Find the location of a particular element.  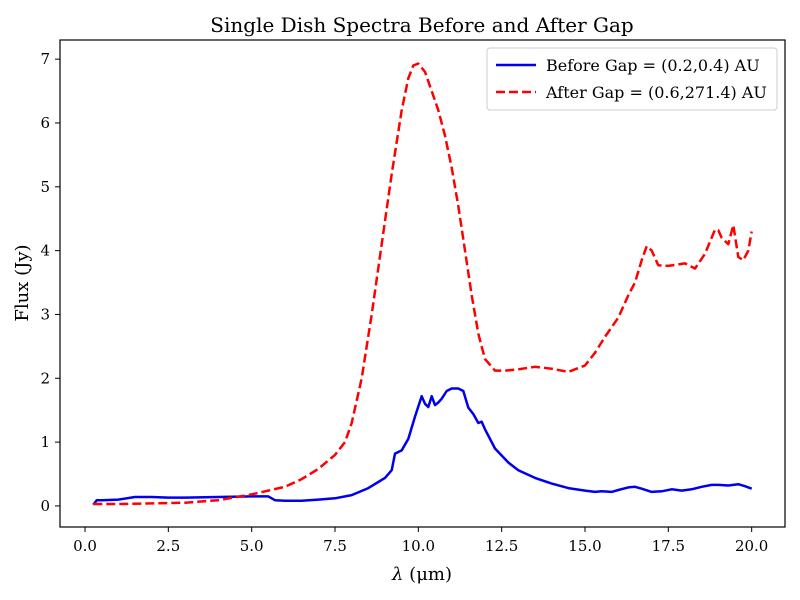

chart-title: Single Dish Spectra Before and After Gap is located at coordinates (421, 25).